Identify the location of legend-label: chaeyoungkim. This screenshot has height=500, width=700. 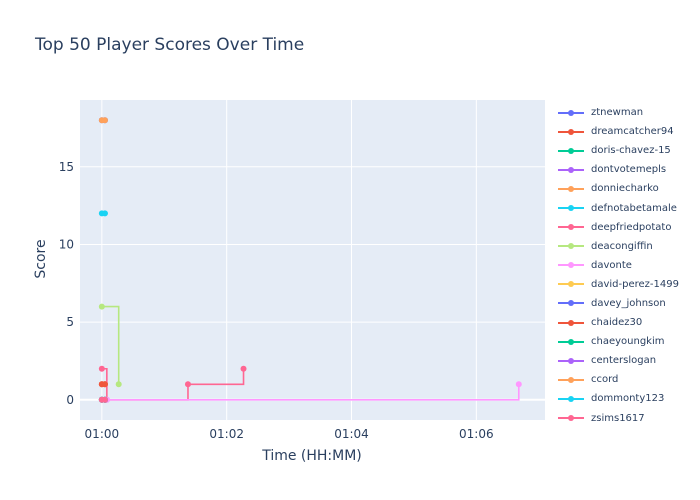
(628, 342).